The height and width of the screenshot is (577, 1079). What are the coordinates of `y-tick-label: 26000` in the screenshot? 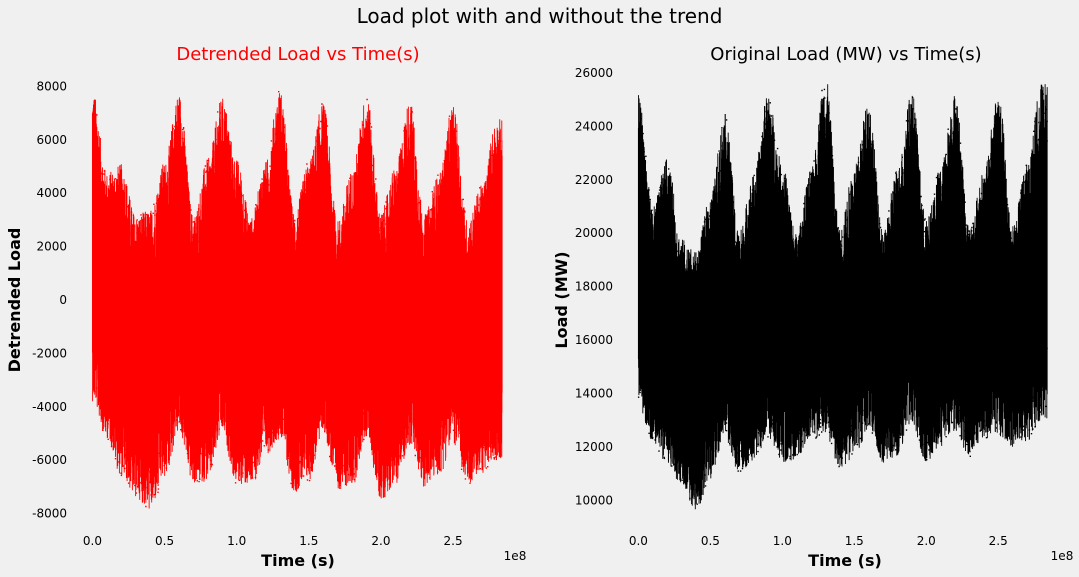 It's located at (594, 73).